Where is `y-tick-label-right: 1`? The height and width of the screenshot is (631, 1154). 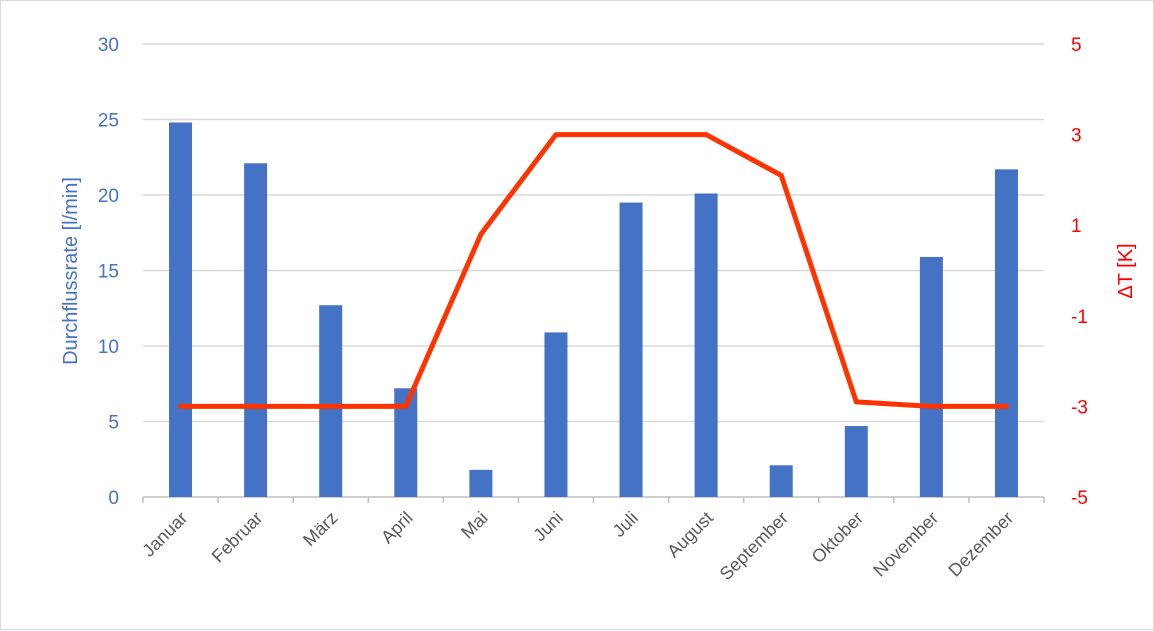 y-tick-label-right: 1 is located at coordinates (1076, 226).